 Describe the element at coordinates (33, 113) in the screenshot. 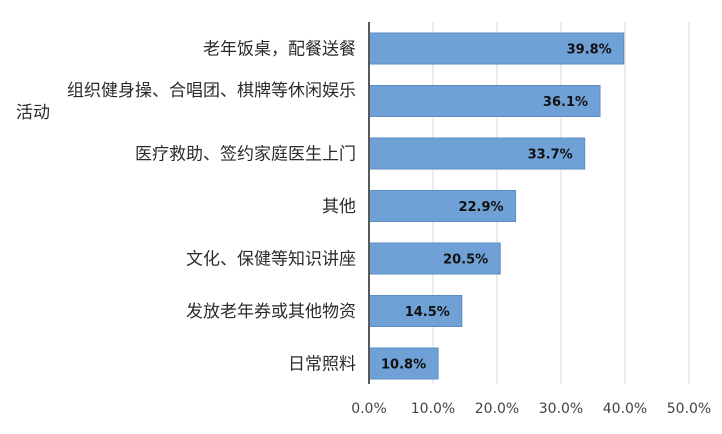

I see `category-label-1-line2: 活动` at that location.